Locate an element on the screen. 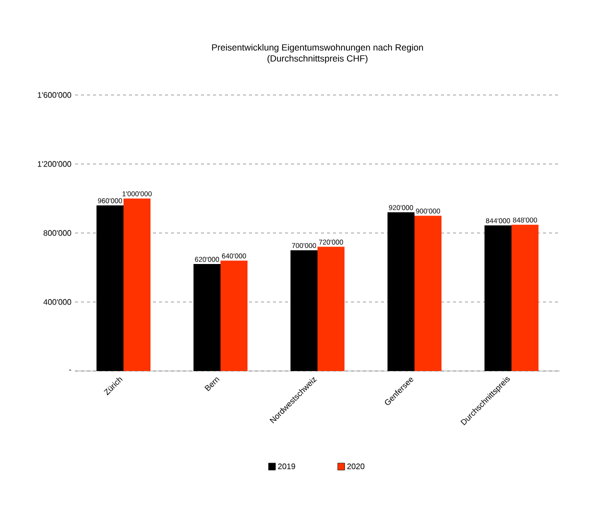 This screenshot has height=507, width=589. y-tick-label: 1'200'000 is located at coordinates (55, 164).